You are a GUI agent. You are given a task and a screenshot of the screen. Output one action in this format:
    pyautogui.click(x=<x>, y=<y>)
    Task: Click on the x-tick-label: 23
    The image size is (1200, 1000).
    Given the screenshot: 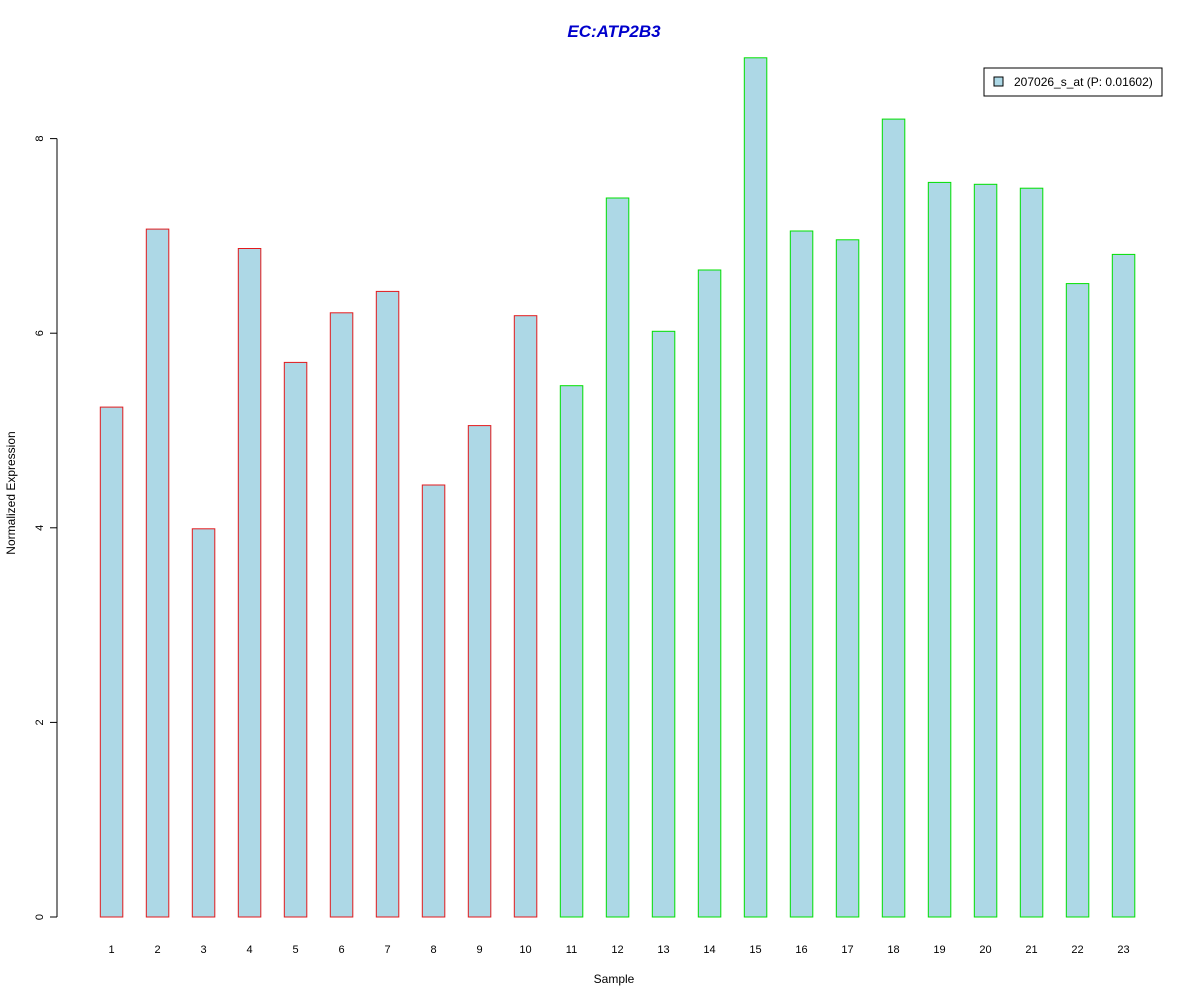 What is the action you would take?
    pyautogui.click(x=1123, y=950)
    